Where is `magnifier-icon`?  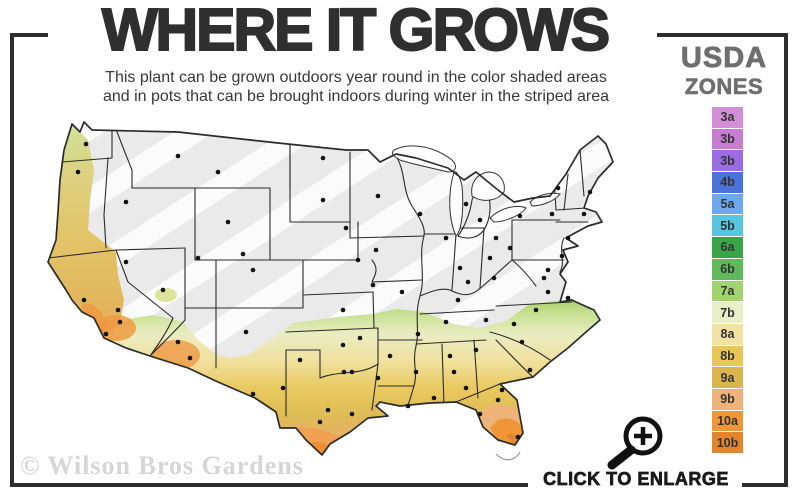
magnifier-icon is located at coordinates (633, 440).